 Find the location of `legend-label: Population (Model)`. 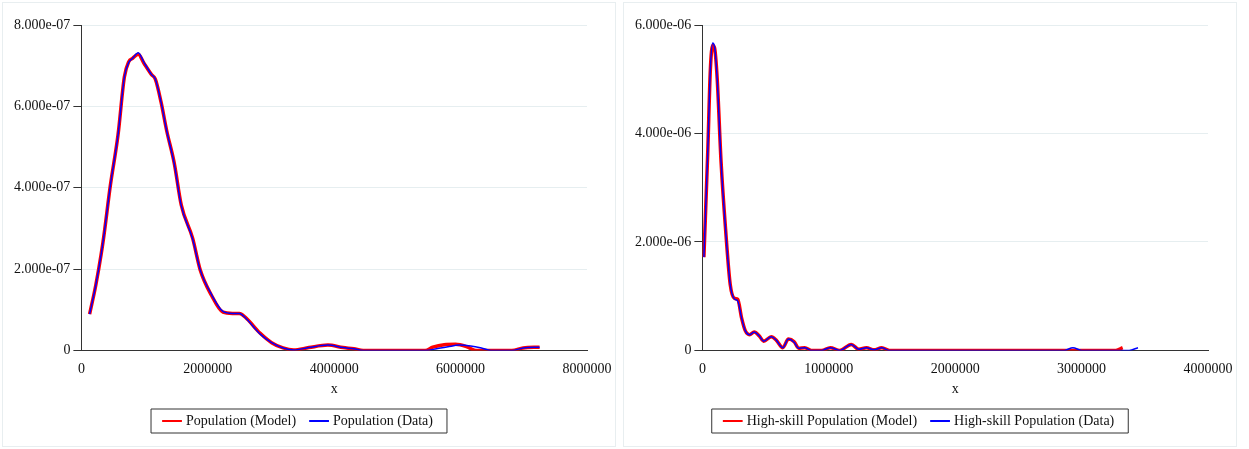

legend-label: Population (Model) is located at coordinates (241, 420).